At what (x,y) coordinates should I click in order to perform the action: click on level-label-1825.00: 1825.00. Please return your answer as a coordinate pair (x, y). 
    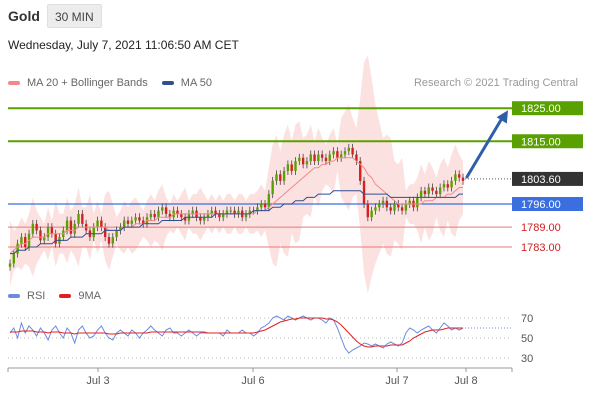
    Looking at the image, I should click on (541, 109).